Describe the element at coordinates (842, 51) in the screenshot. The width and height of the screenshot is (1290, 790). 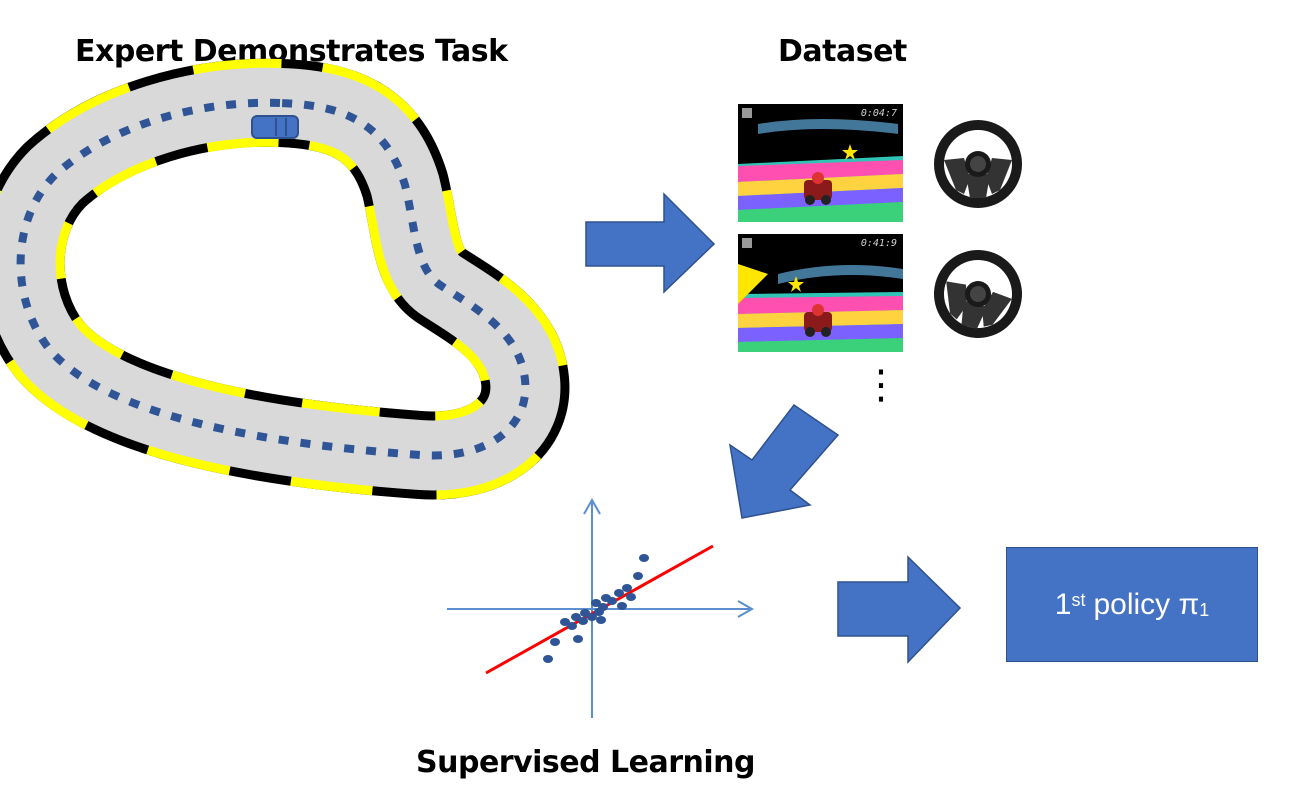
I see `dataset-heading: Dataset` at that location.